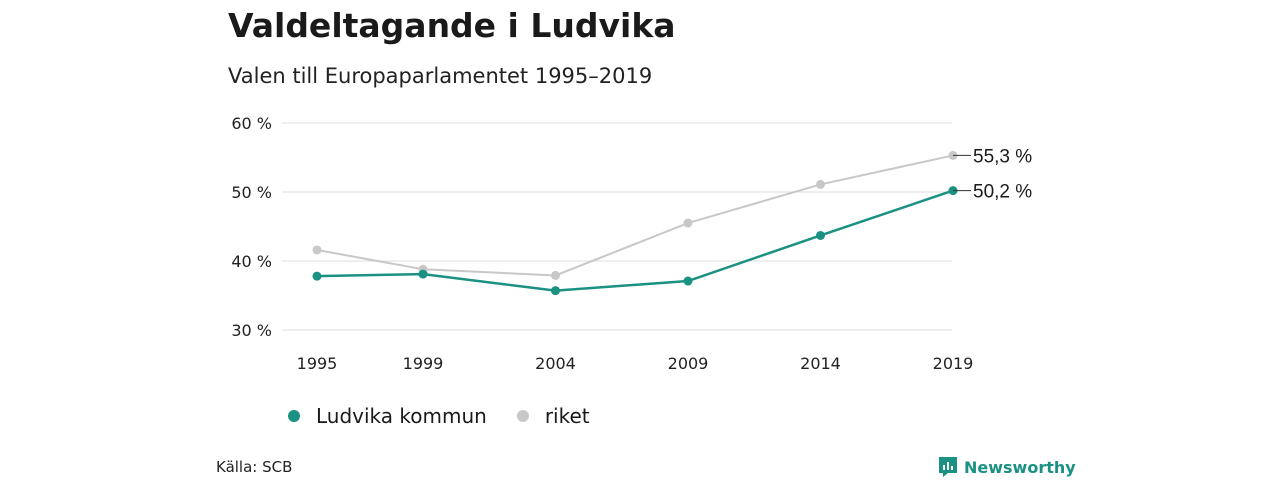 This screenshot has height=480, width=1280. What do you see at coordinates (948, 467) in the screenshot?
I see `newsworthy-icon` at bounding box center [948, 467].